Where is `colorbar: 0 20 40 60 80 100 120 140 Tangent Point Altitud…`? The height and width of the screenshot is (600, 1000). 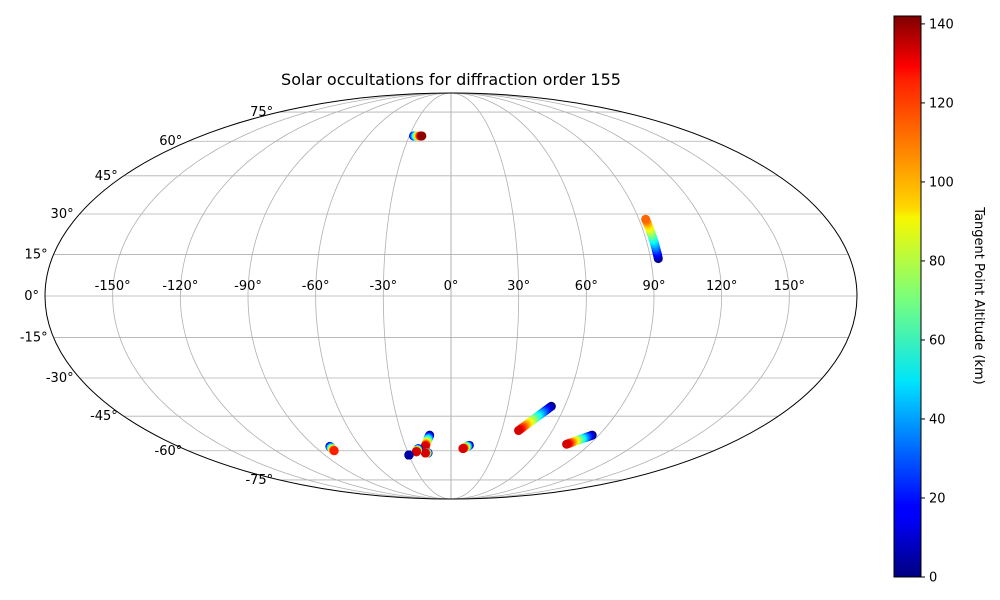
colorbar: 0 20 40 60 80 100 120 140 Tangent Point Altitud… is located at coordinates (939, 300).